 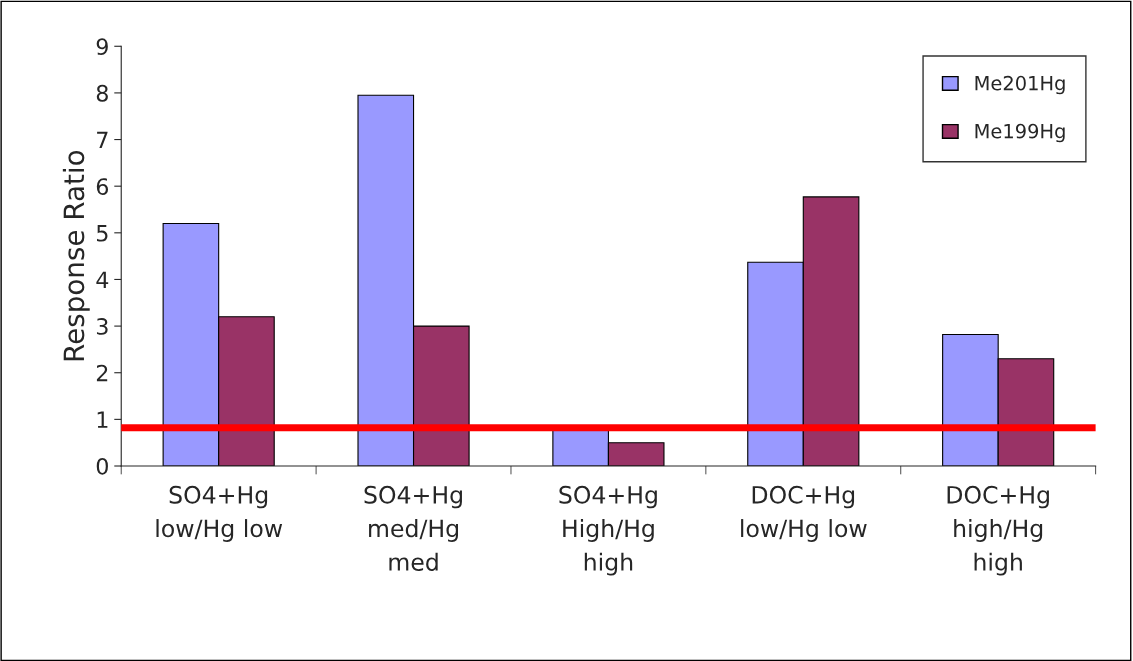 I want to click on legend-label: Me201Hg, so click(x=1020, y=85).